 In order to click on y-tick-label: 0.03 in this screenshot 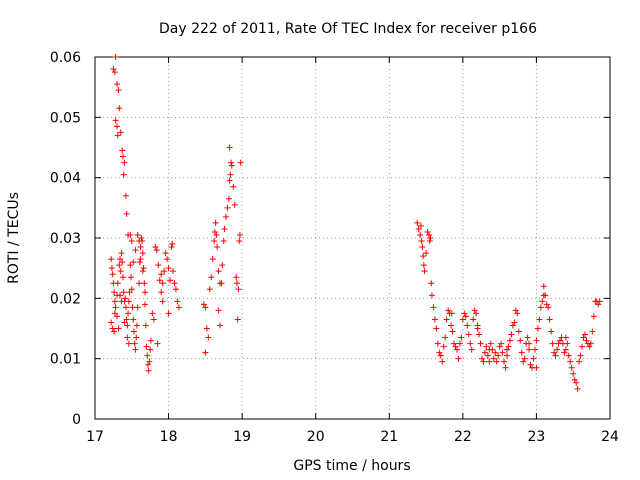, I will do `click(65, 239)`.